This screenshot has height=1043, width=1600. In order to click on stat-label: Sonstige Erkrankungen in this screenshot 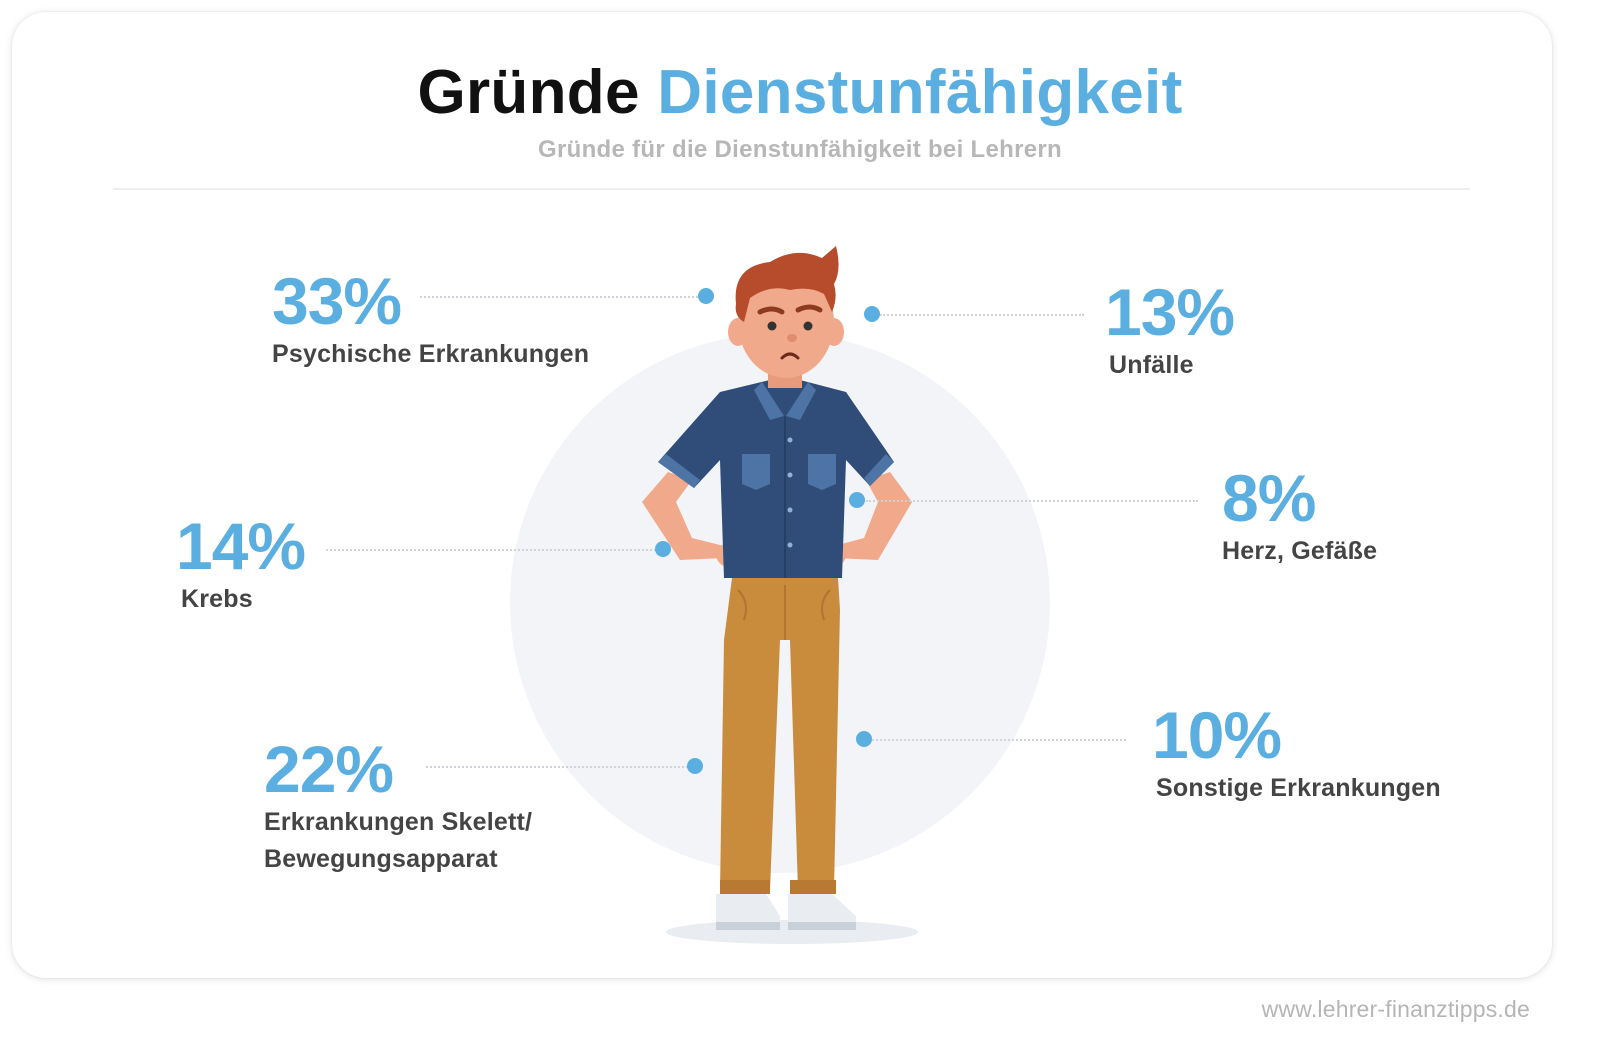, I will do `click(1298, 788)`.